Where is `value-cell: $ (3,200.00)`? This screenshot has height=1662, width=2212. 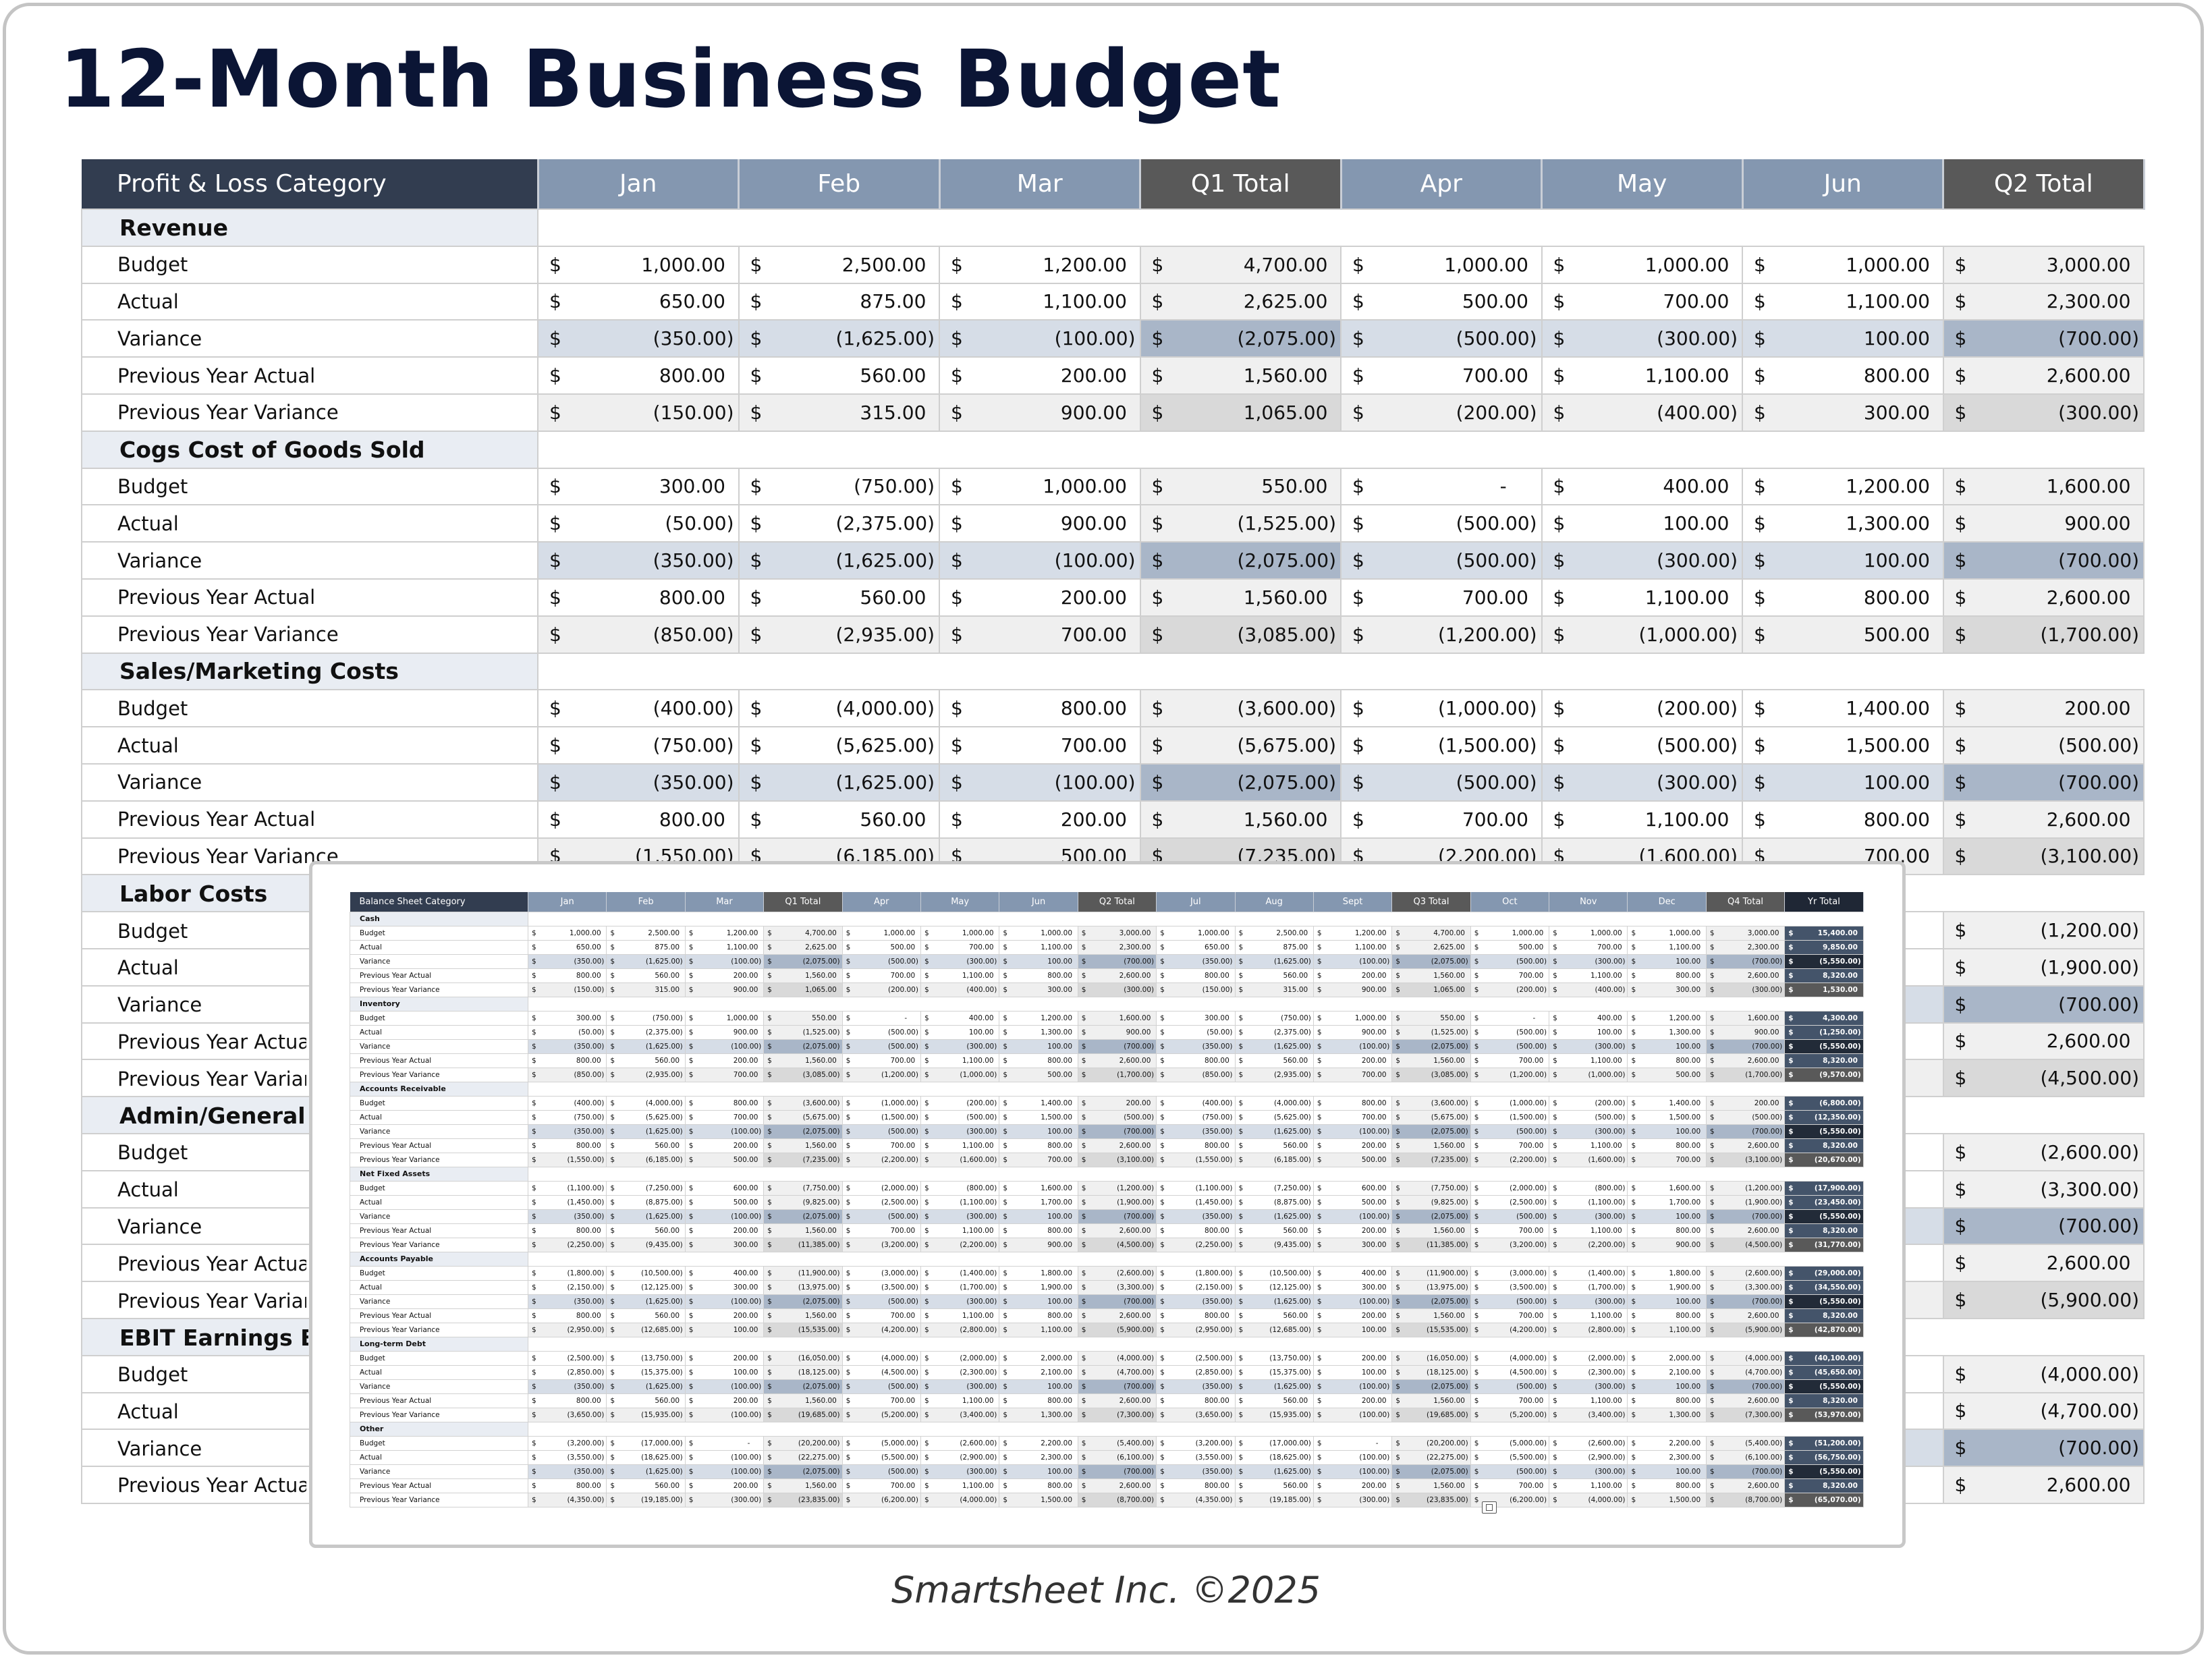 value-cell: $ (3,200.00) is located at coordinates (1510, 1244).